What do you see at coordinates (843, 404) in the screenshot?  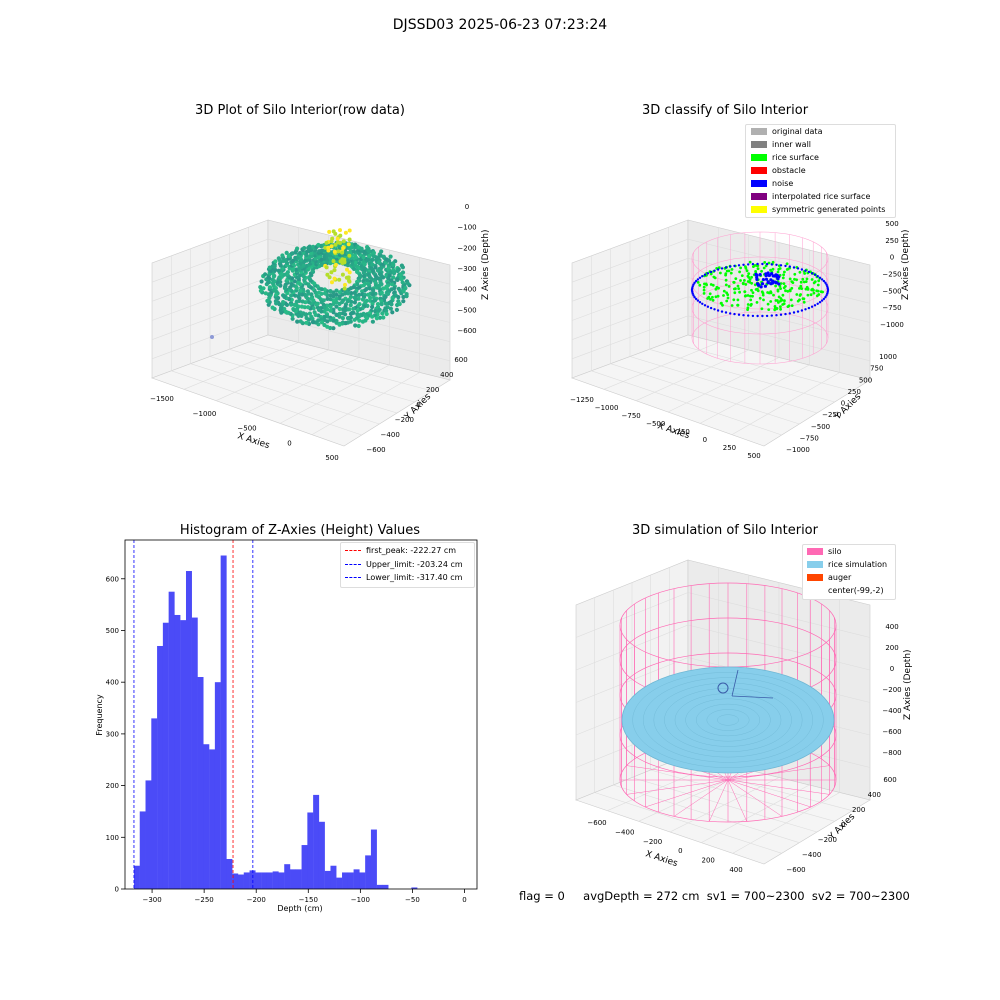 I see `y-tick-label: 0` at bounding box center [843, 404].